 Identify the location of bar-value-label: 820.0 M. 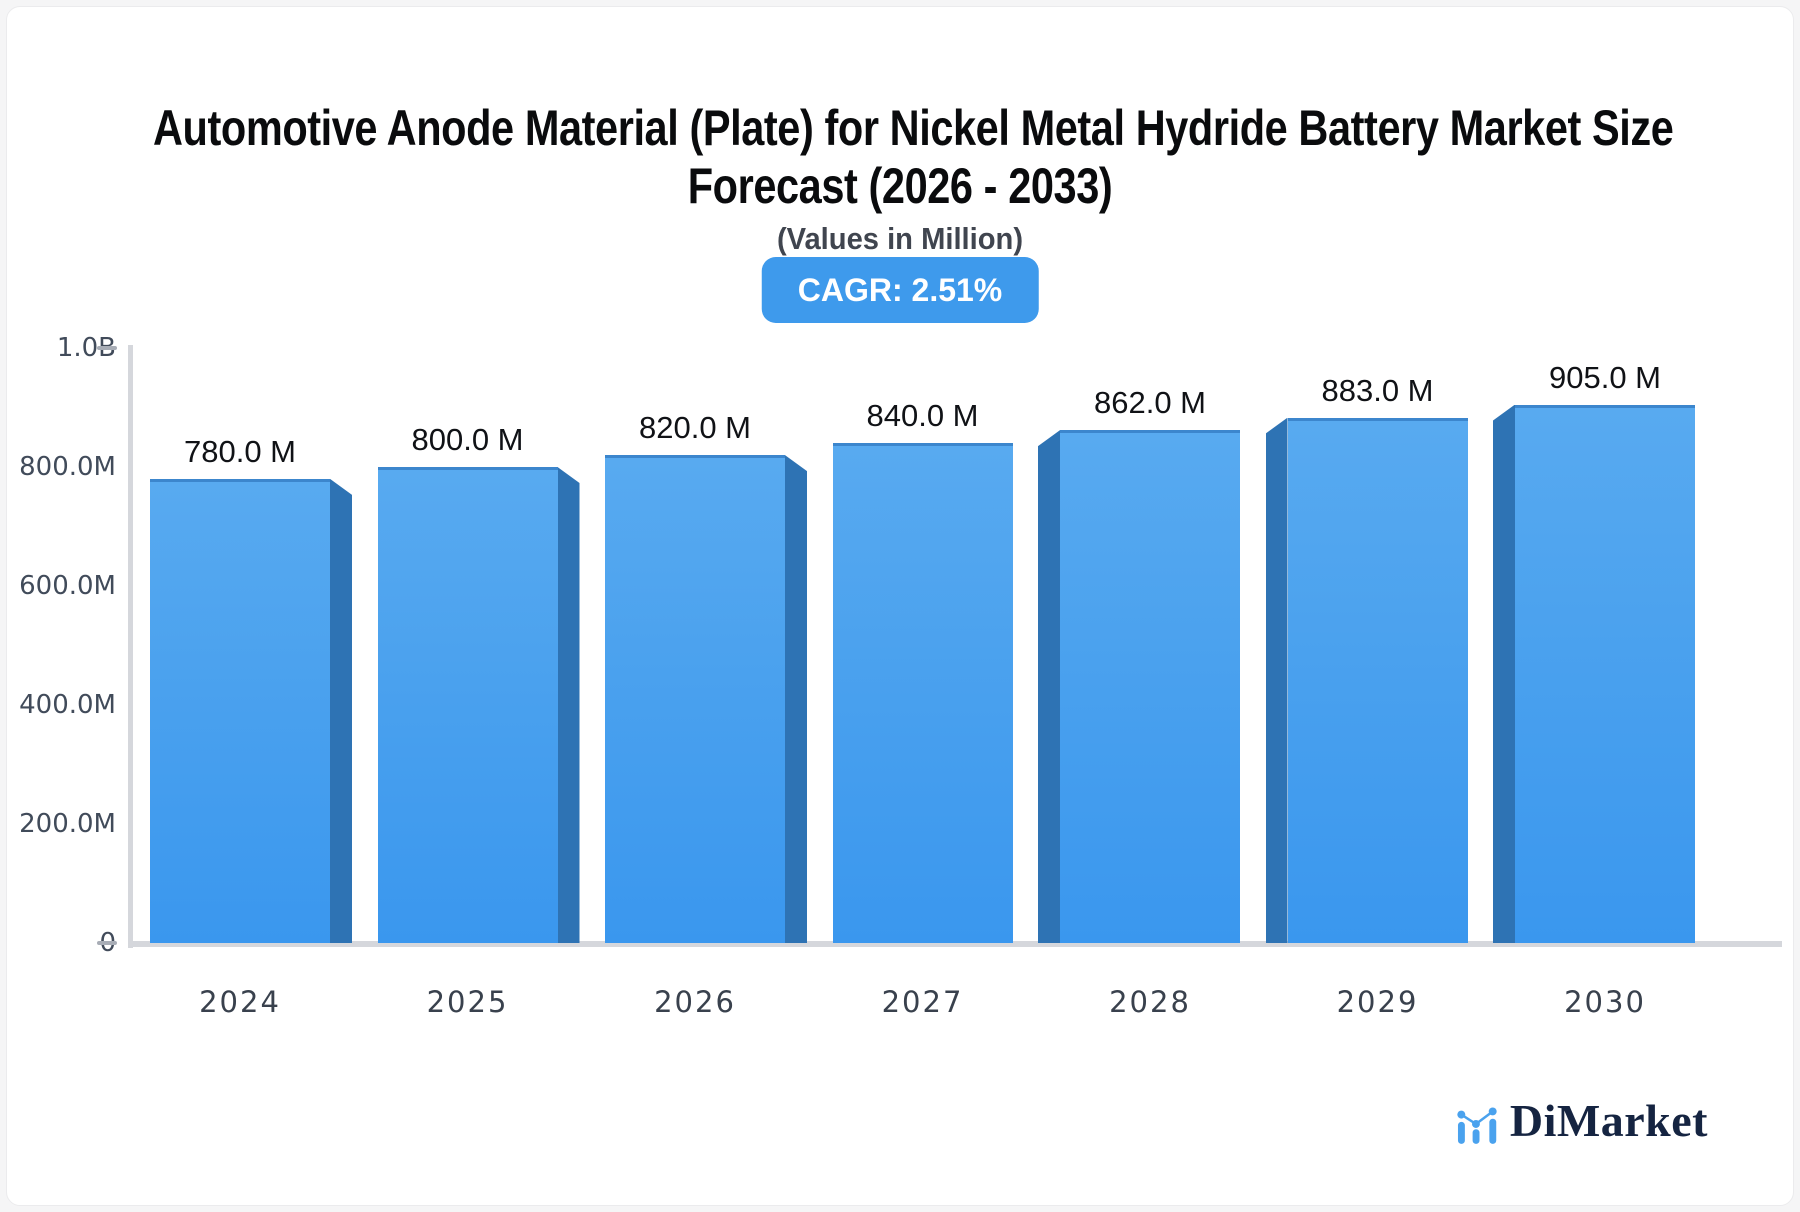
(695, 428).